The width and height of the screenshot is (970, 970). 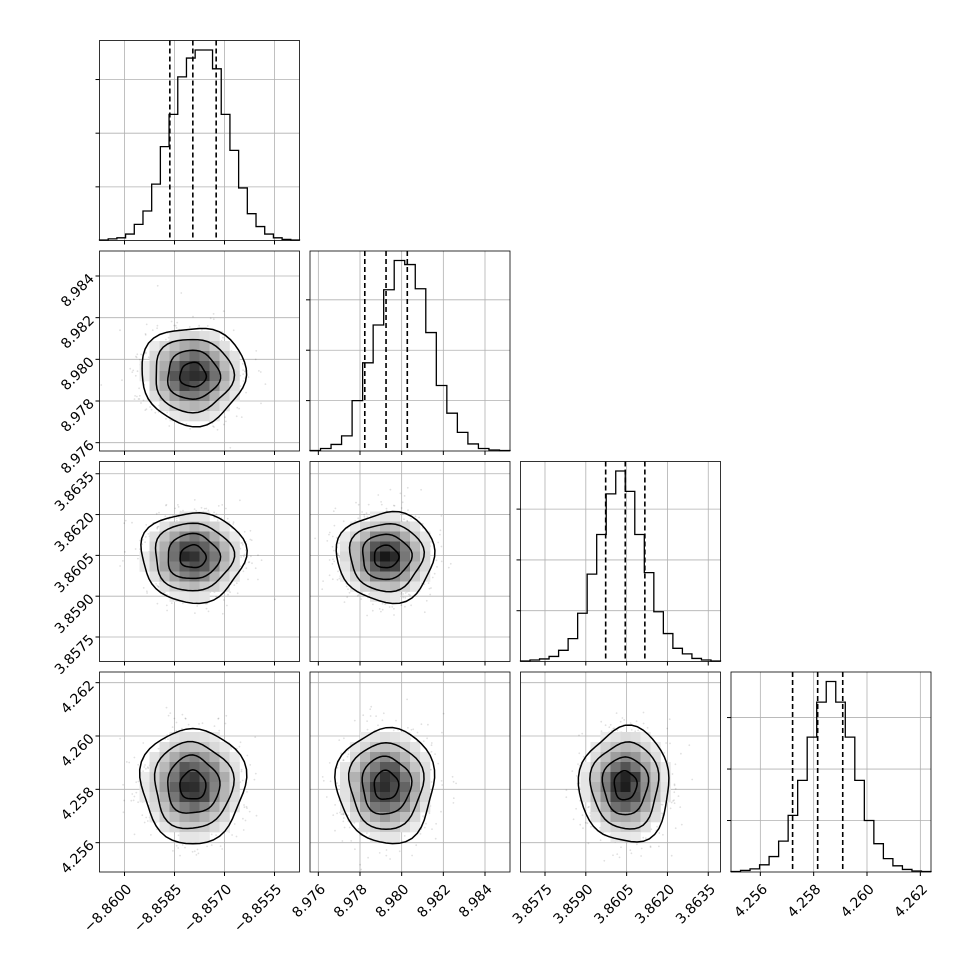 What do you see at coordinates (78, 751) in the screenshot?
I see `y-tick-label: 4.260` at bounding box center [78, 751].